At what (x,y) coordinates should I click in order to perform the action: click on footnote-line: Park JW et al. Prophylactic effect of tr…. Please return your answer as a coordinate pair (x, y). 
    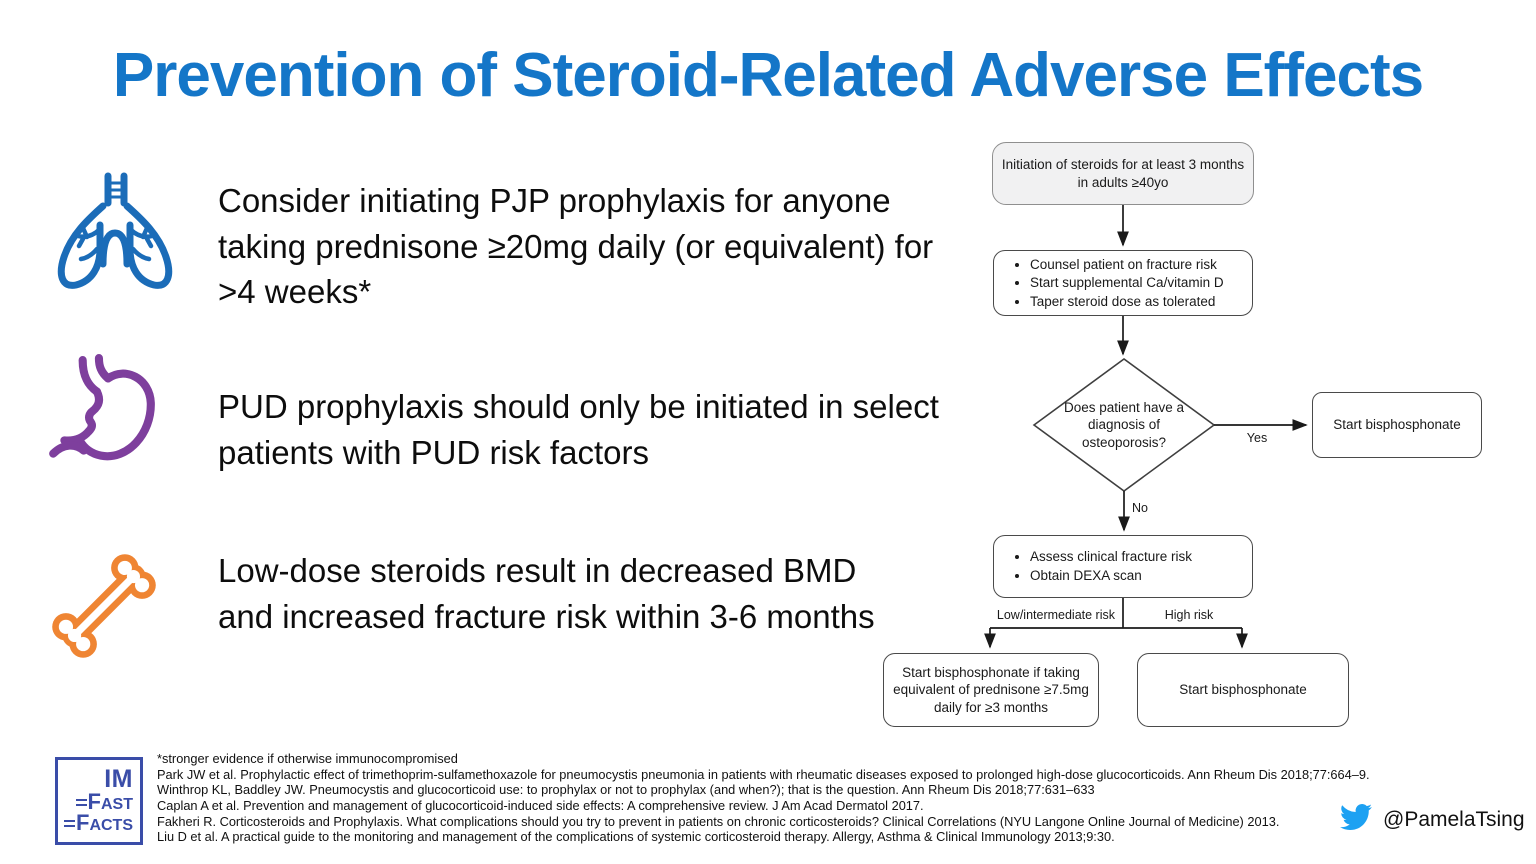
    Looking at the image, I should click on (763, 774).